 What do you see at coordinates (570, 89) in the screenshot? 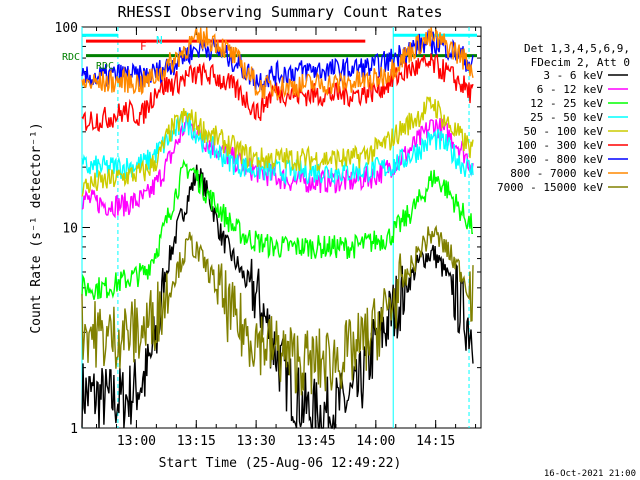
I see `legend-label: 6 - 12 keV` at bounding box center [570, 89].